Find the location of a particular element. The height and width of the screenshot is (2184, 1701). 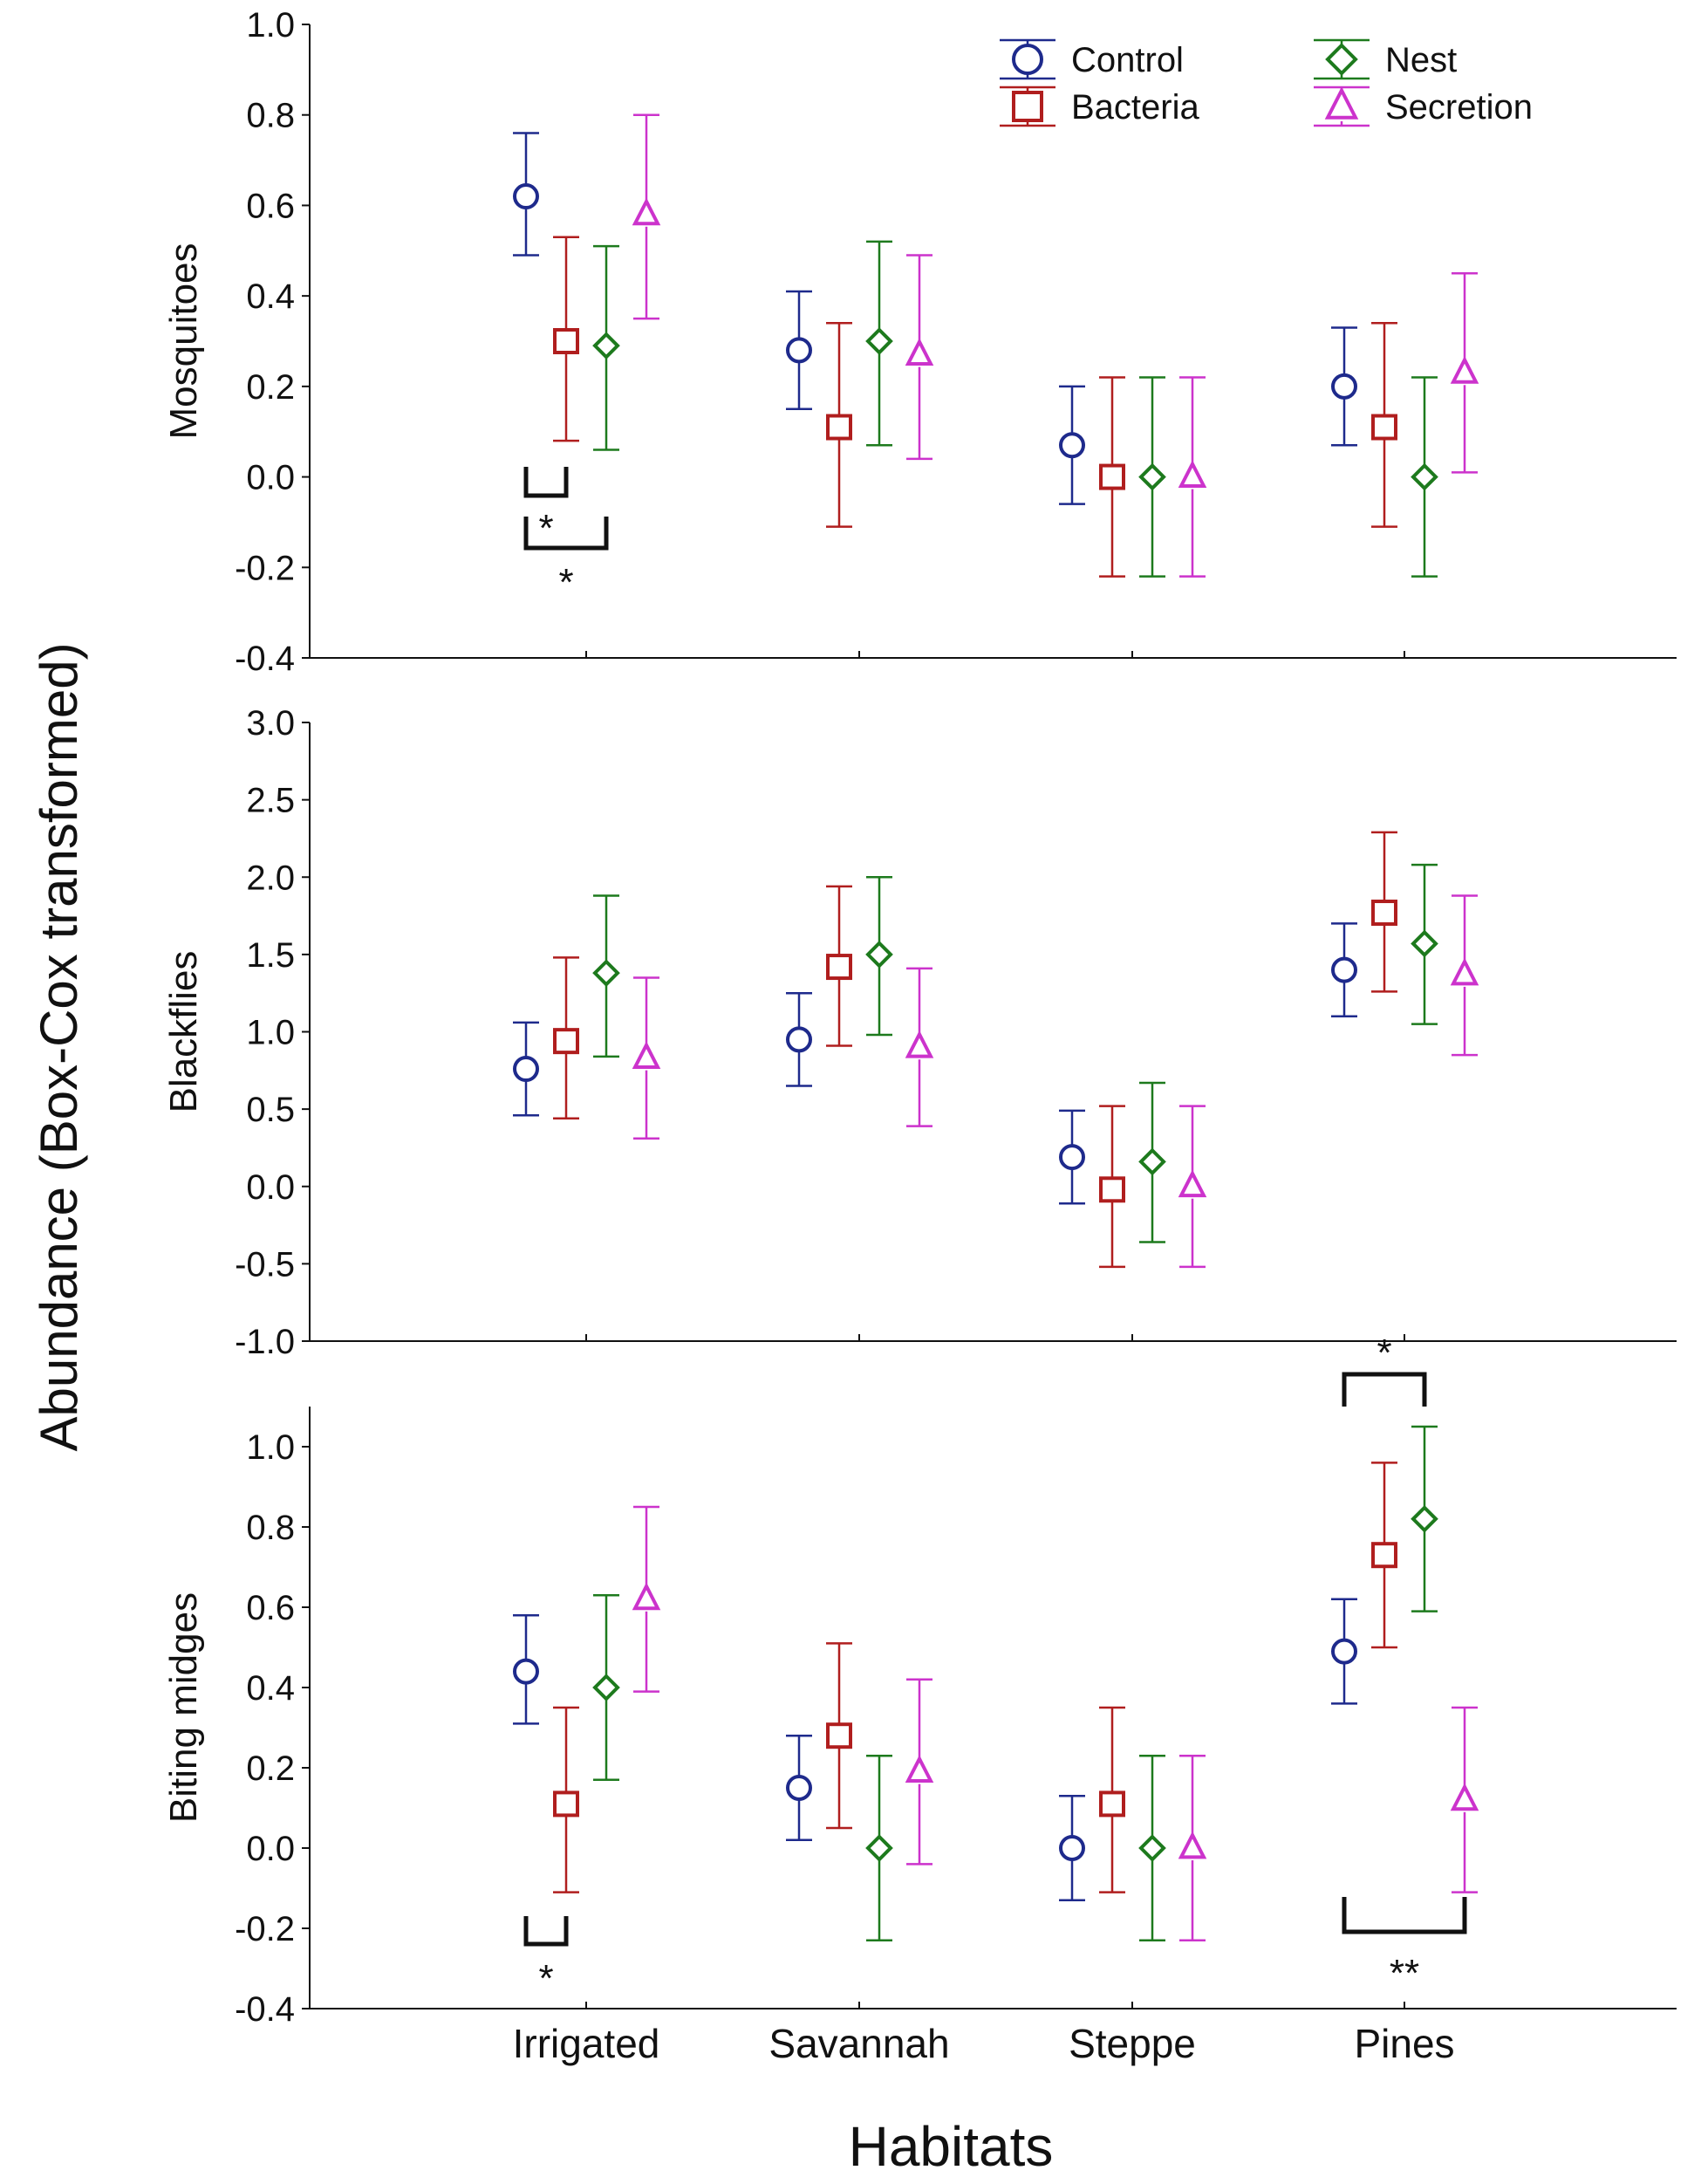

series-secretion is located at coordinates (1055, 1723).